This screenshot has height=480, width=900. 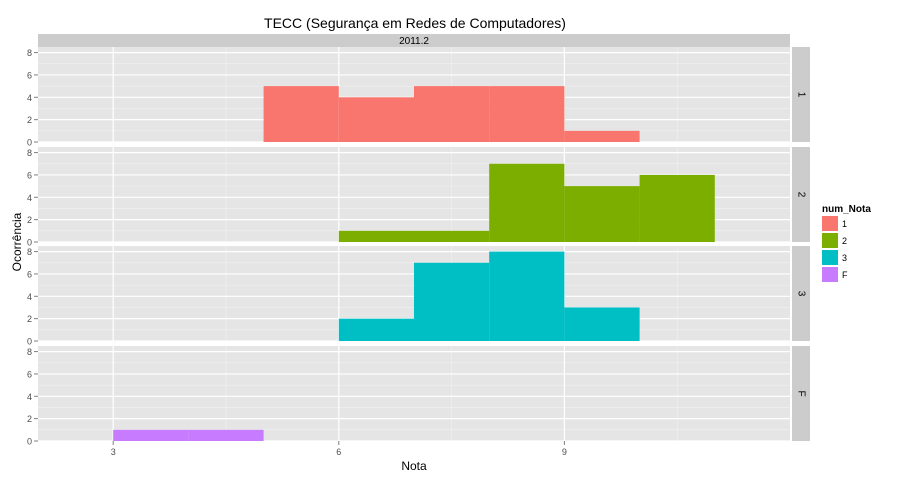 I want to click on legend-label-f: F, so click(x=845, y=275).